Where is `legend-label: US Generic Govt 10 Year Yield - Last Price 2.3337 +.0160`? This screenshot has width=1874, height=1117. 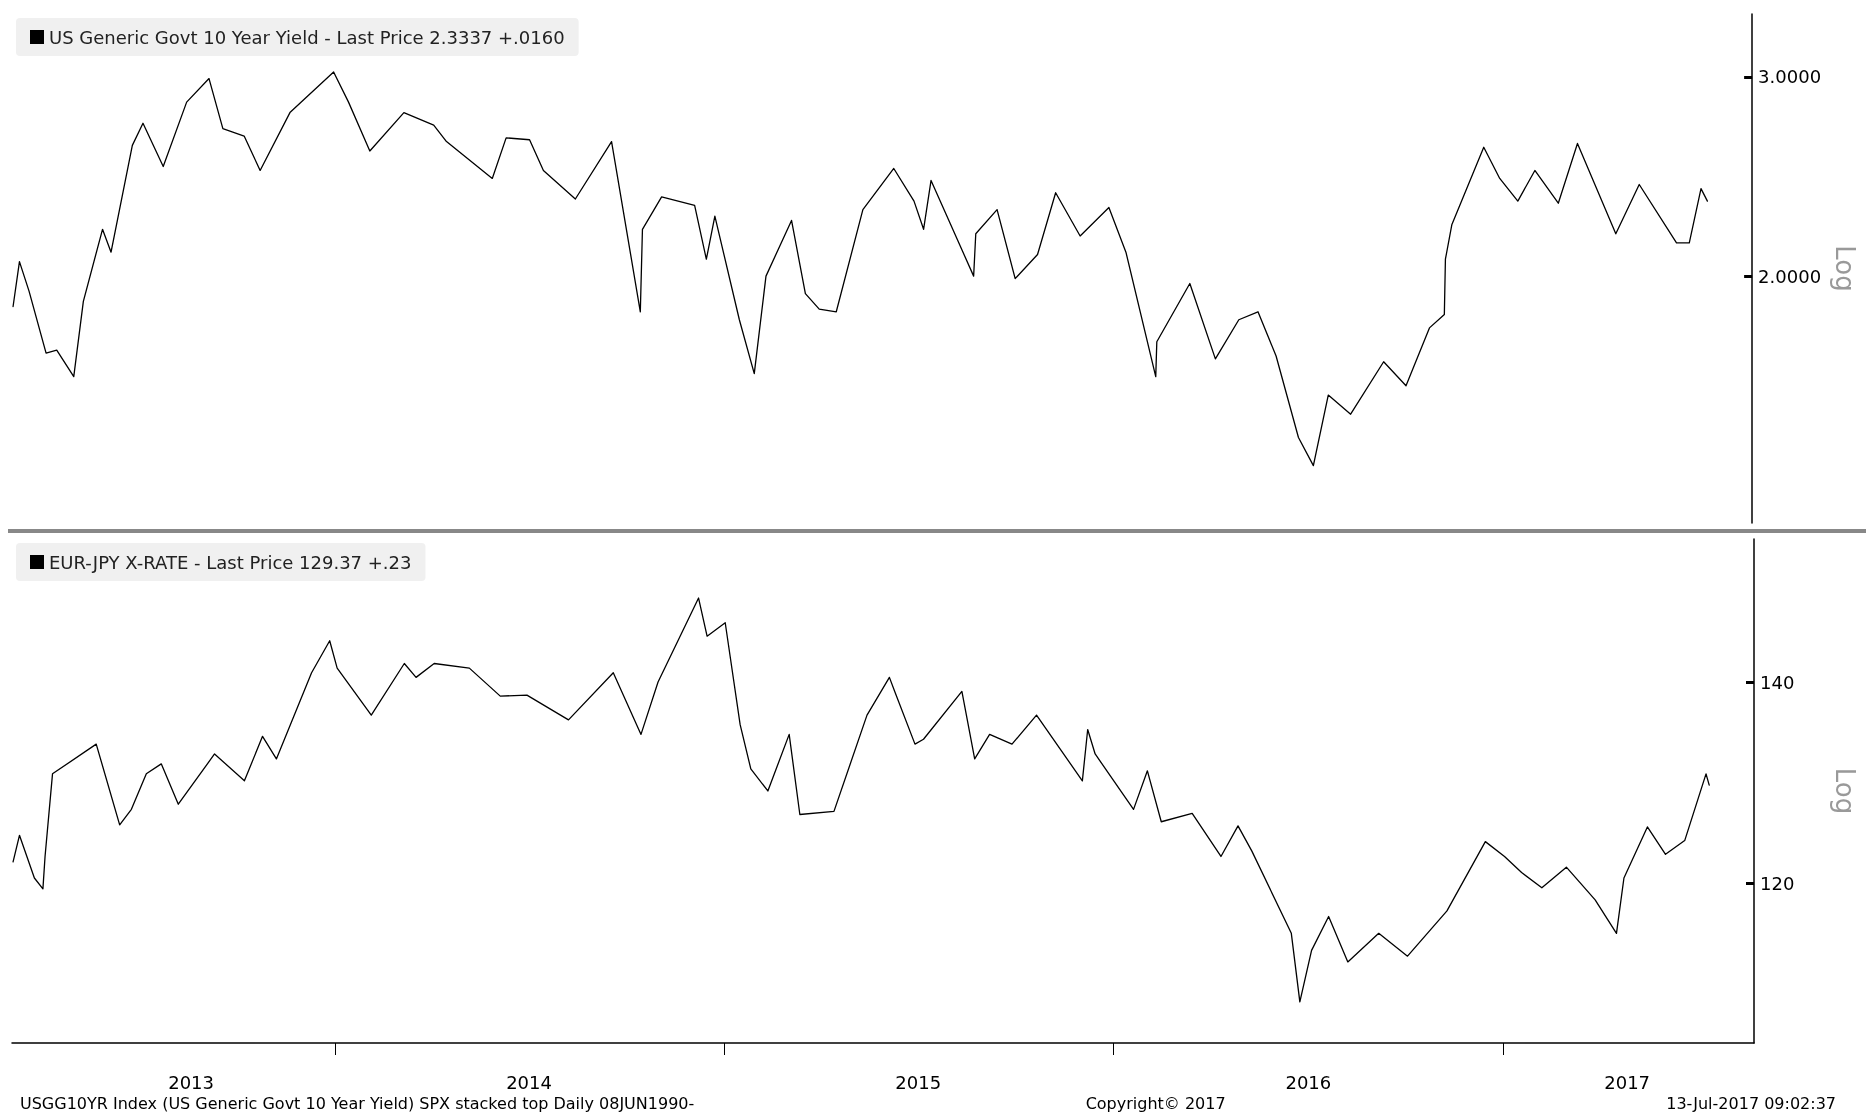 legend-label: US Generic Govt 10 Year Yield - Last Price 2.3337 +.0160 is located at coordinates (307, 37).